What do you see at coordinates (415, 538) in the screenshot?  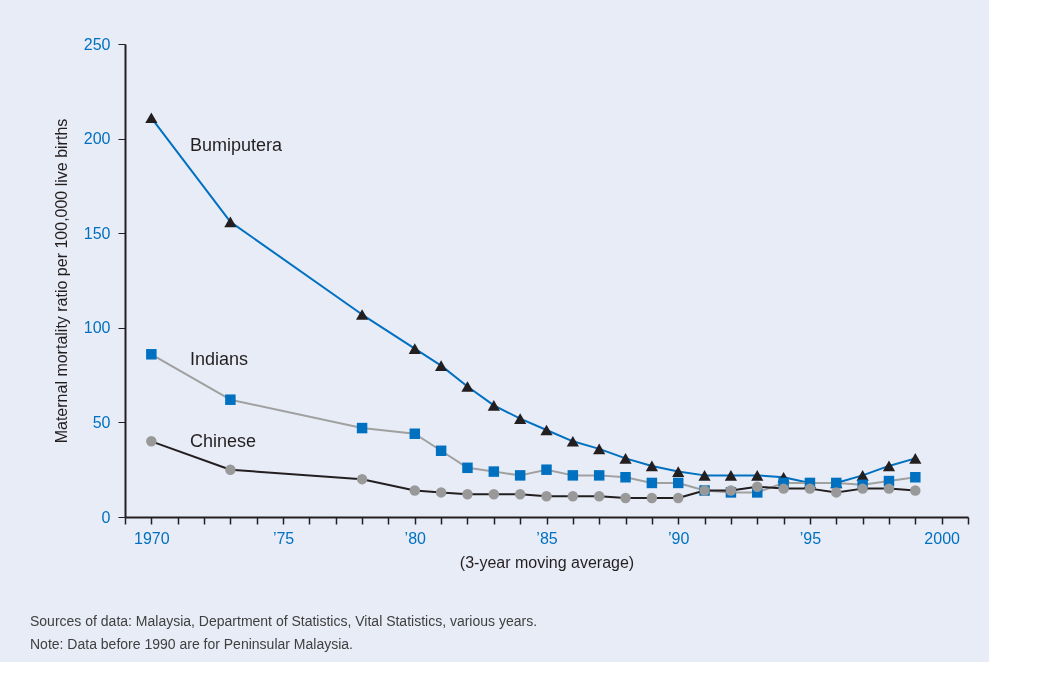 I see `x-tick-label: ’80` at bounding box center [415, 538].